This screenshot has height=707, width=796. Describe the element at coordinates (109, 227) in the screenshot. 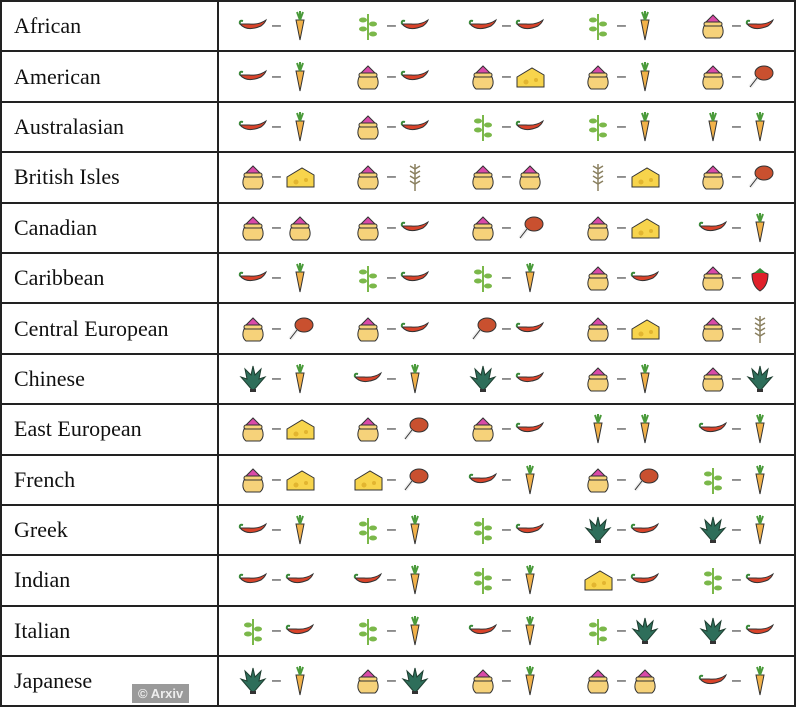

I see `cuisine-label: Canadian` at that location.